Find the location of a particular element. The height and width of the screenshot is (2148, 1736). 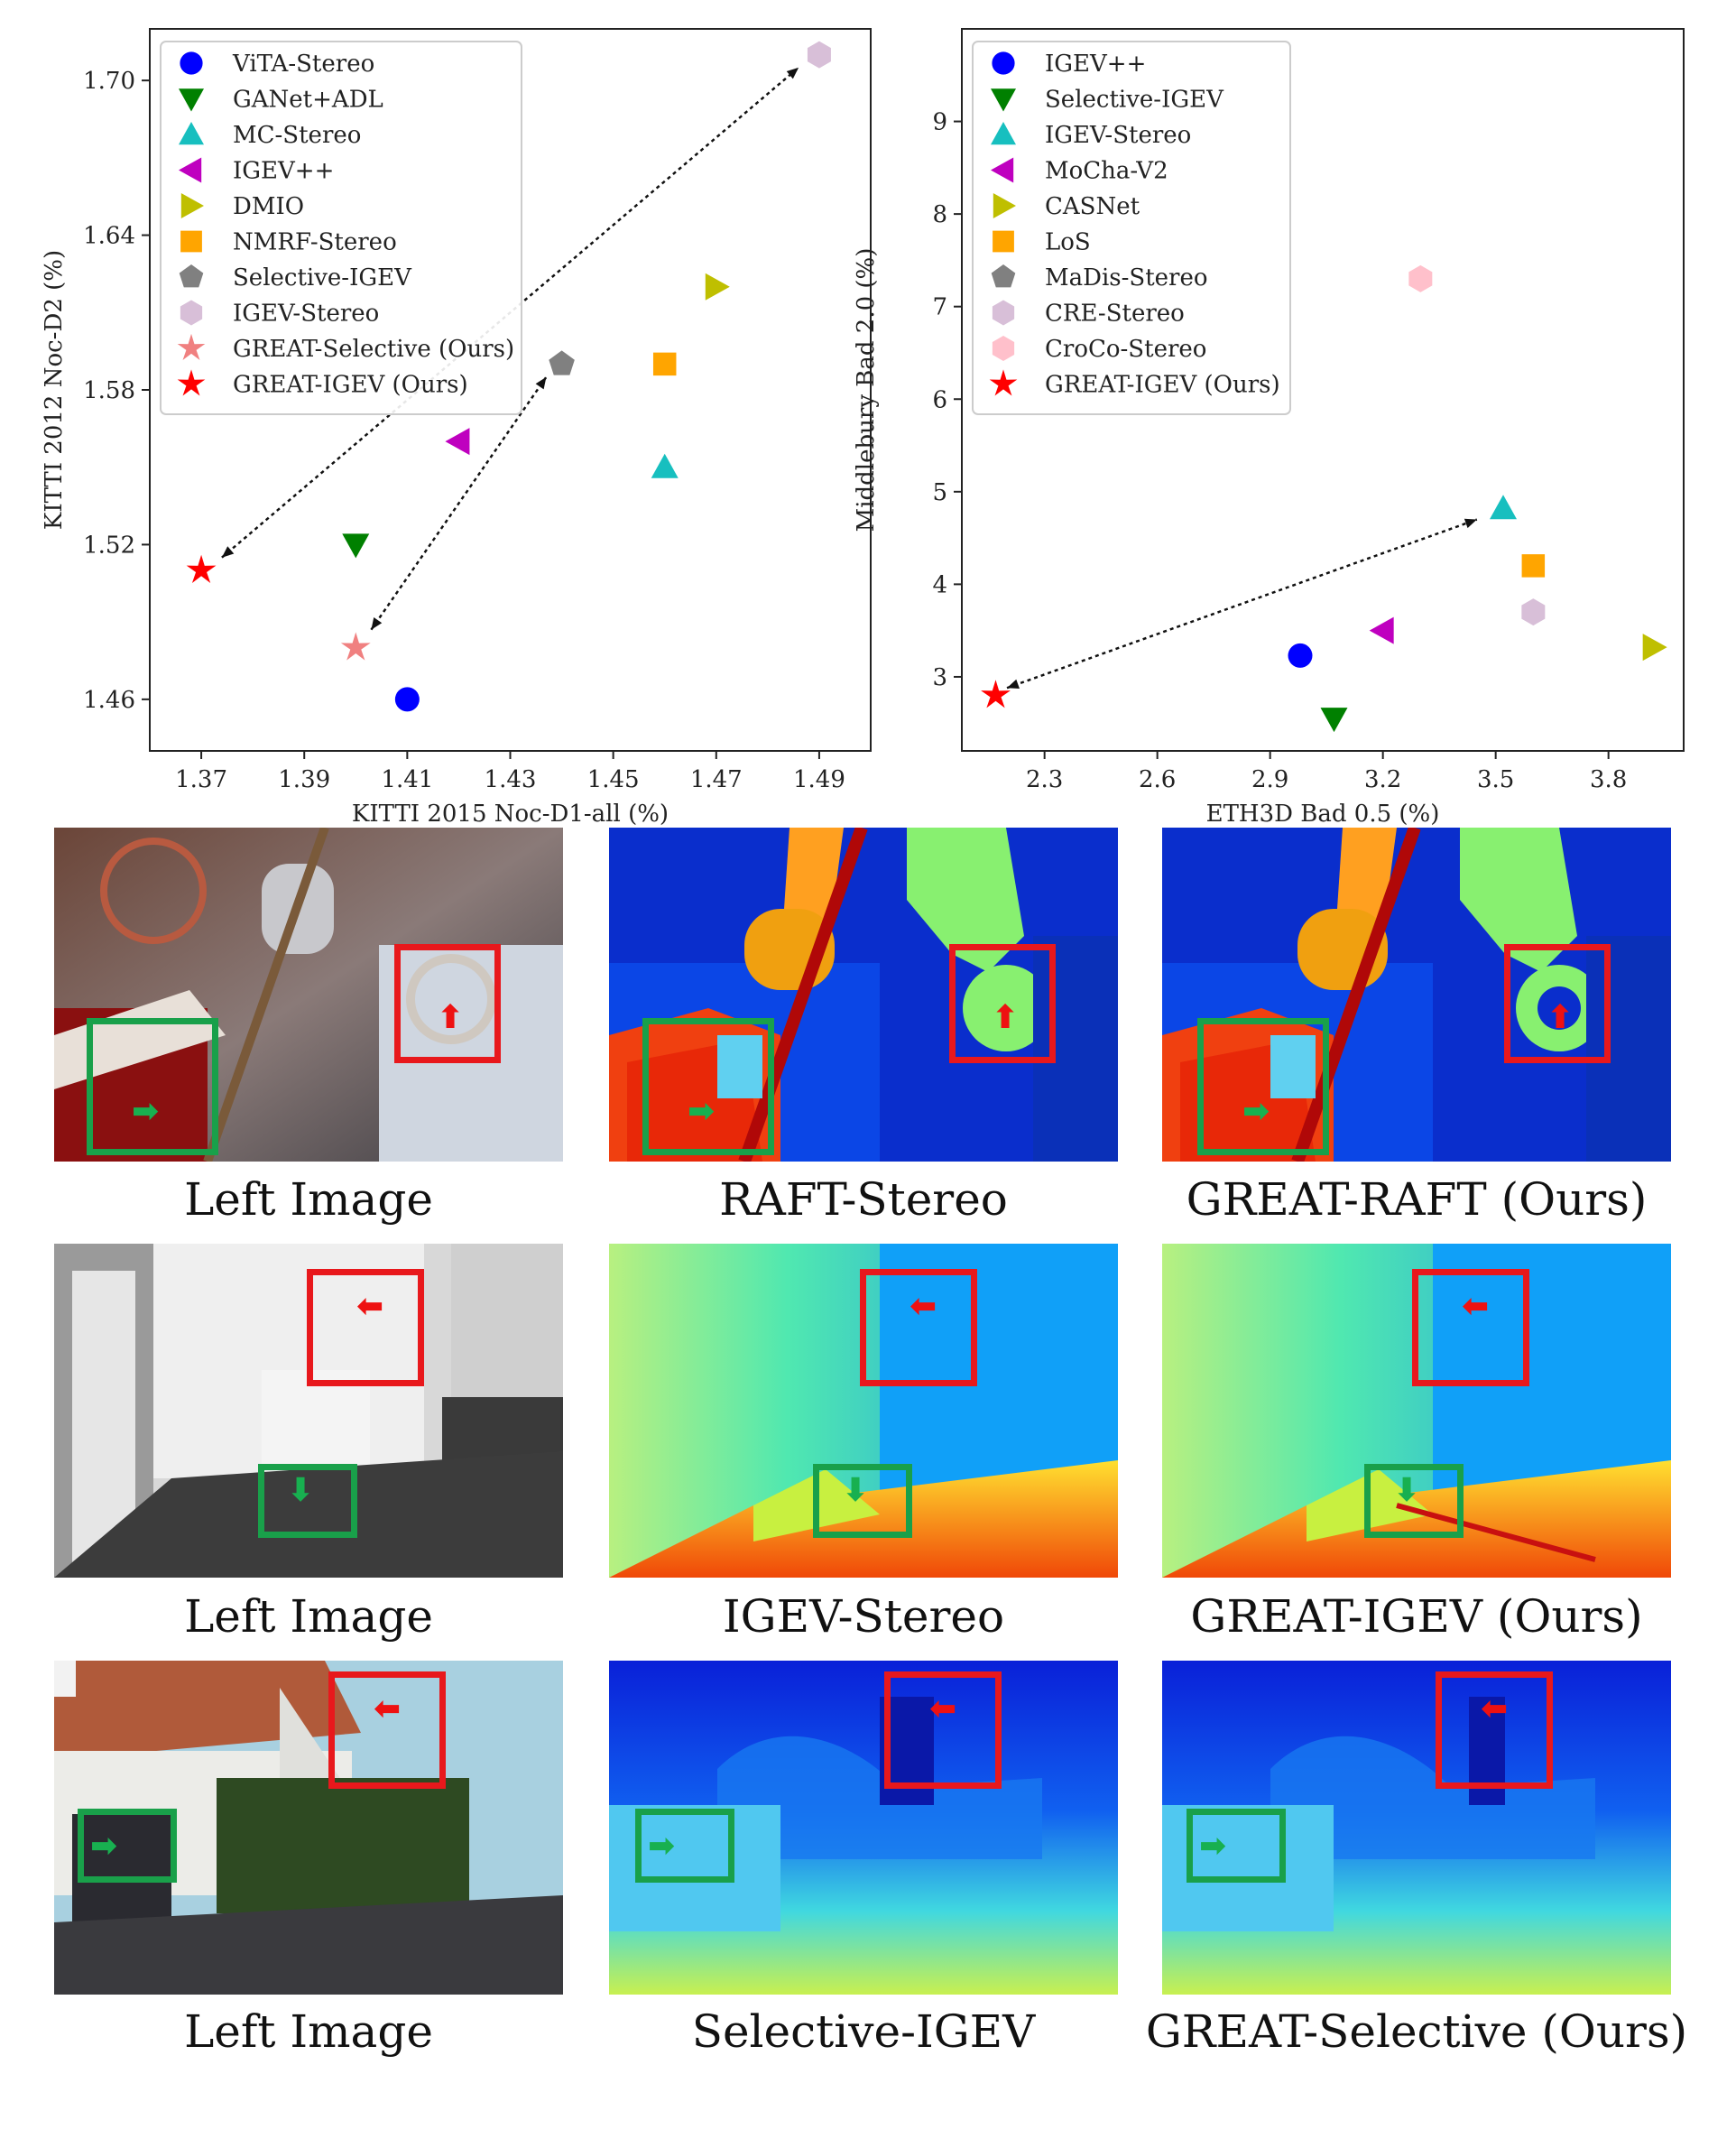

y-tick-label: 6 is located at coordinates (940, 399).